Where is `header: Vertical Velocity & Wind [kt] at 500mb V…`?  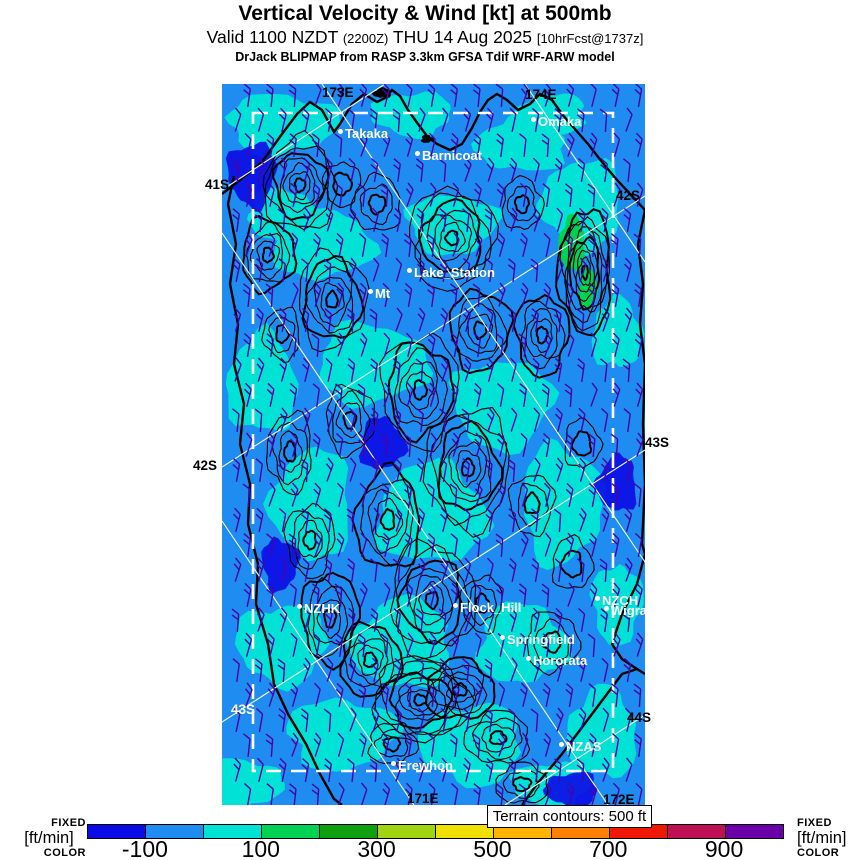
header: Vertical Velocity & Wind [kt] at 500mb V… is located at coordinates (425, 33).